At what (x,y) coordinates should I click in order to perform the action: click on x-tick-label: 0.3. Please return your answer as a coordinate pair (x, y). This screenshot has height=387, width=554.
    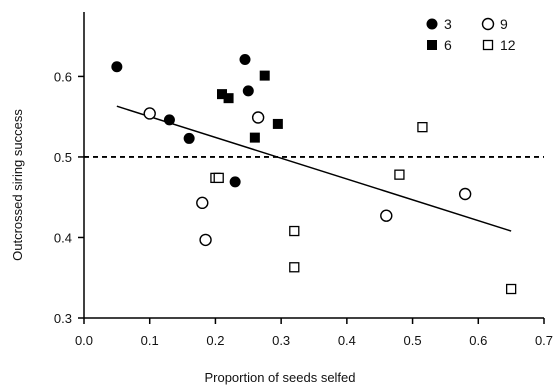
    Looking at the image, I should click on (281, 340).